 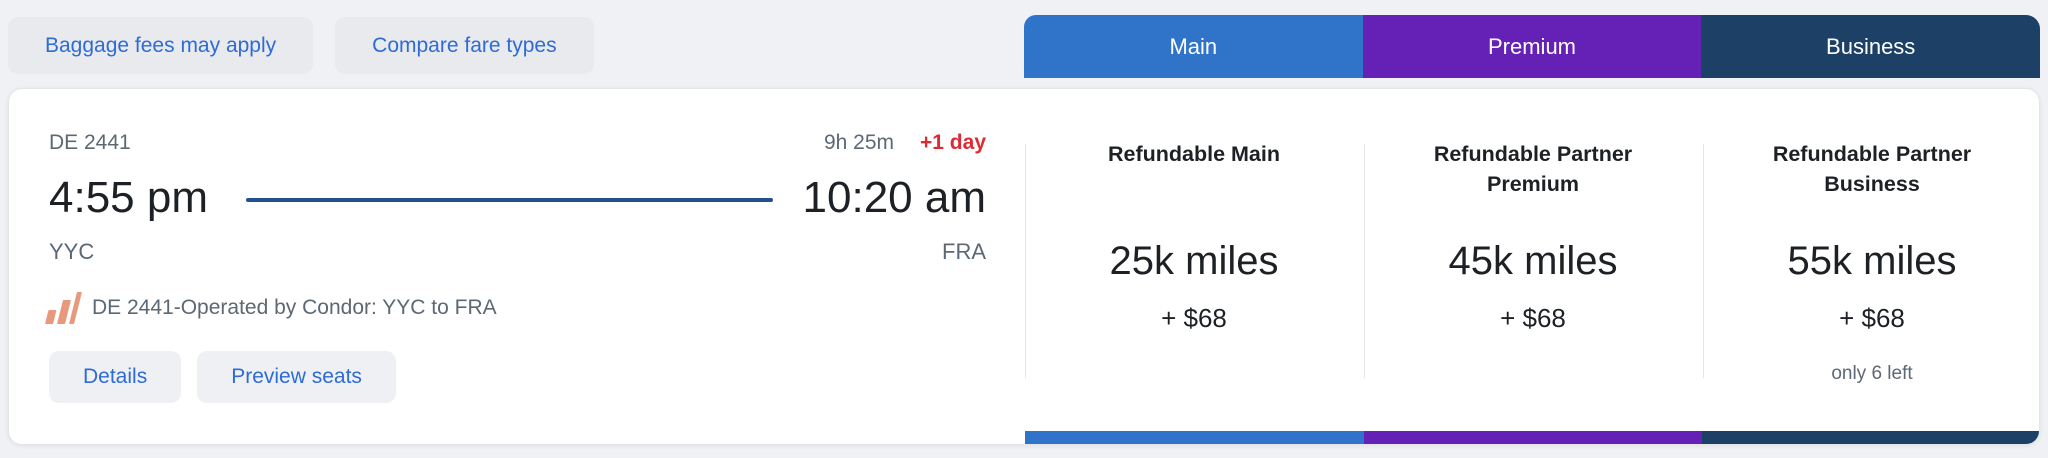 What do you see at coordinates (90, 142) in the screenshot?
I see `flight-number: DE 2441` at bounding box center [90, 142].